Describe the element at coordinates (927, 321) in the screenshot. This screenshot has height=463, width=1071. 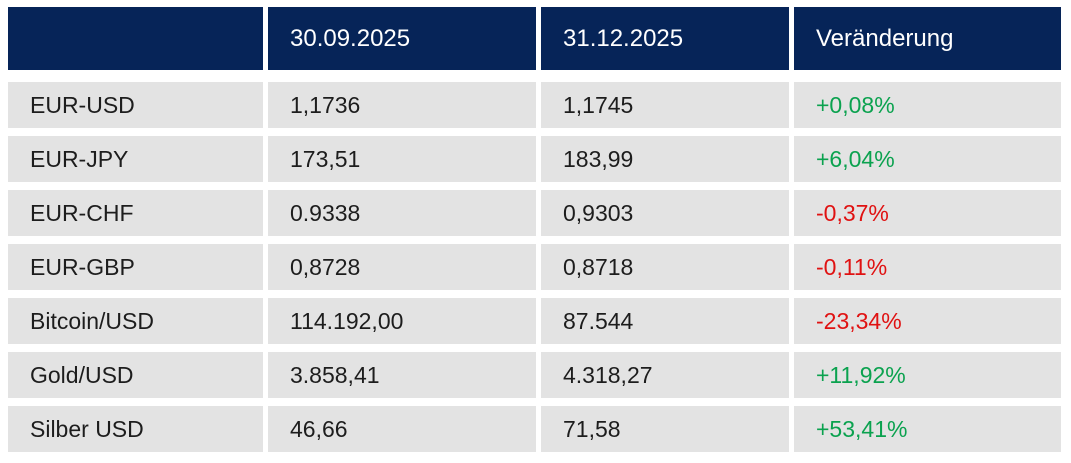
I see `change-value: -23,34%` at that location.